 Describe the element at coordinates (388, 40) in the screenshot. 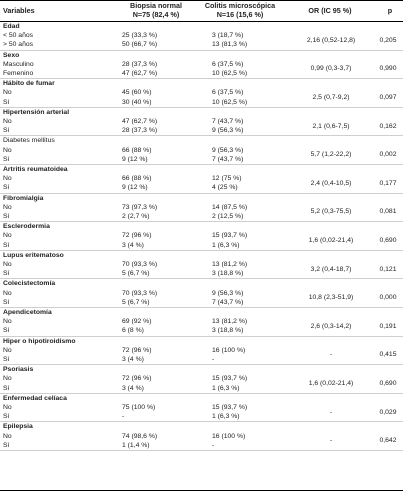

I see `p-value: 0,205` at that location.